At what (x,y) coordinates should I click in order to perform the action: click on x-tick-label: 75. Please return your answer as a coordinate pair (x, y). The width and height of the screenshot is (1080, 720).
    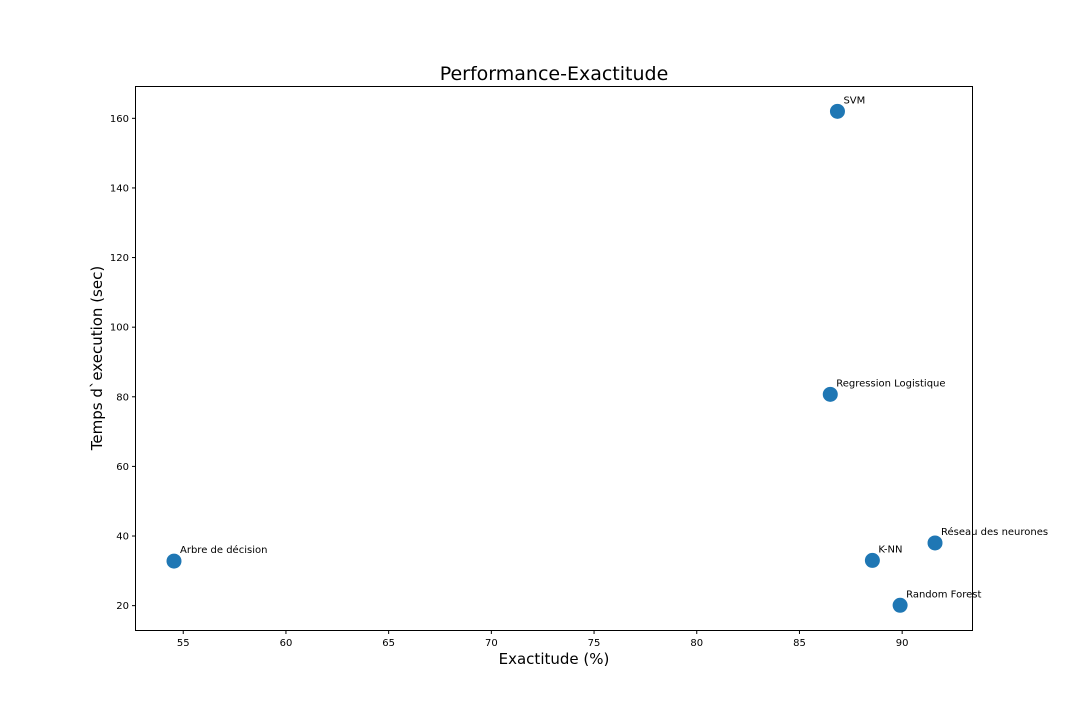
    Looking at the image, I should click on (594, 643).